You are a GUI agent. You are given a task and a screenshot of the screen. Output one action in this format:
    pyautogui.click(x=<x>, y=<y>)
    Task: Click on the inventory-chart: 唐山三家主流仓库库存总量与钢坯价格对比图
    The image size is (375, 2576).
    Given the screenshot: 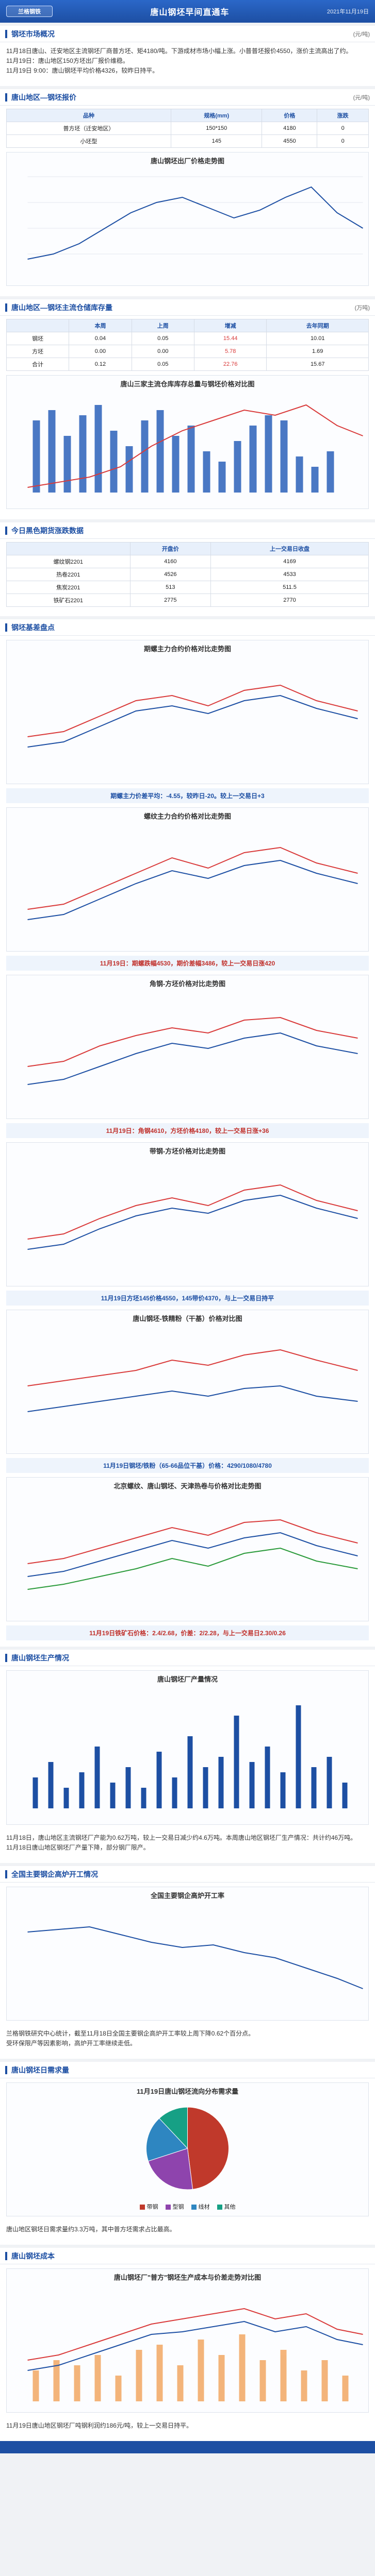 What is the action you would take?
    pyautogui.click(x=187, y=442)
    